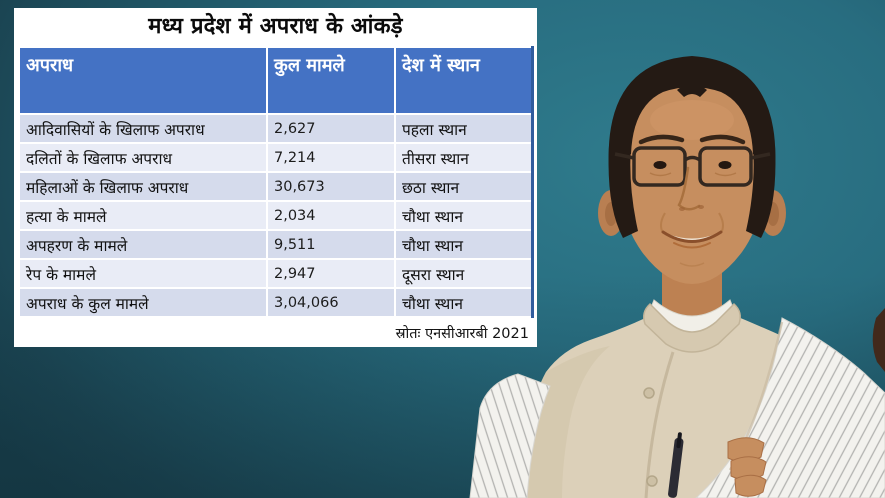 Image resolution: width=885 pixels, height=498 pixels. I want to click on source-attribution: स्रोतः एनसीआरबी 2021, so click(462, 334).